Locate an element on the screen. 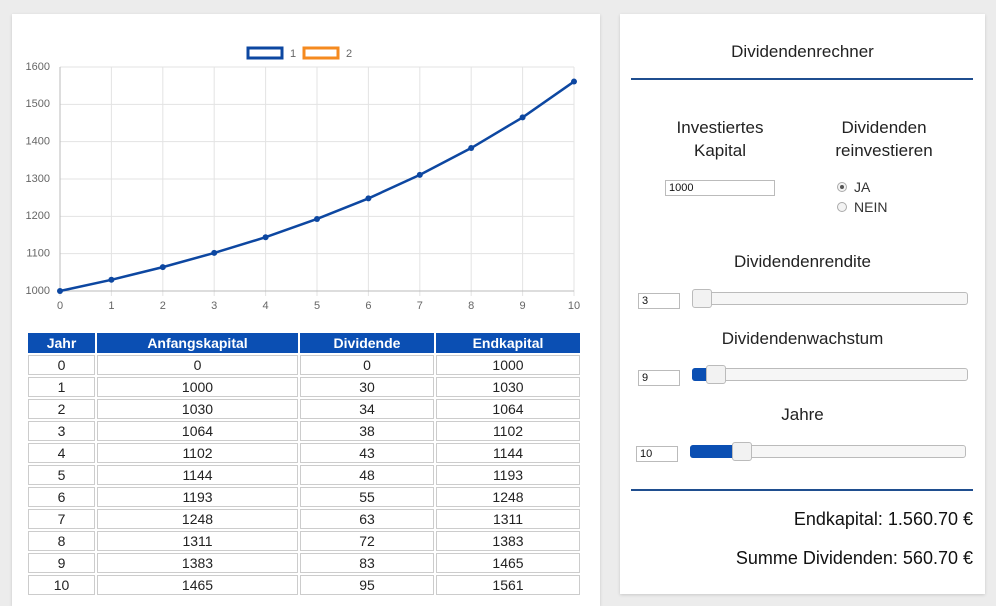  table-cell: 55 is located at coordinates (367, 497).